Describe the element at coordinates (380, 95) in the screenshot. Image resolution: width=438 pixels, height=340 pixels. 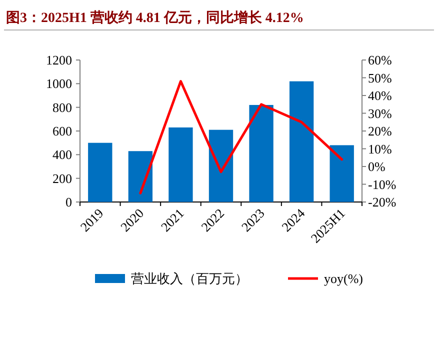
I see `y2-tick-label: 40%` at that location.